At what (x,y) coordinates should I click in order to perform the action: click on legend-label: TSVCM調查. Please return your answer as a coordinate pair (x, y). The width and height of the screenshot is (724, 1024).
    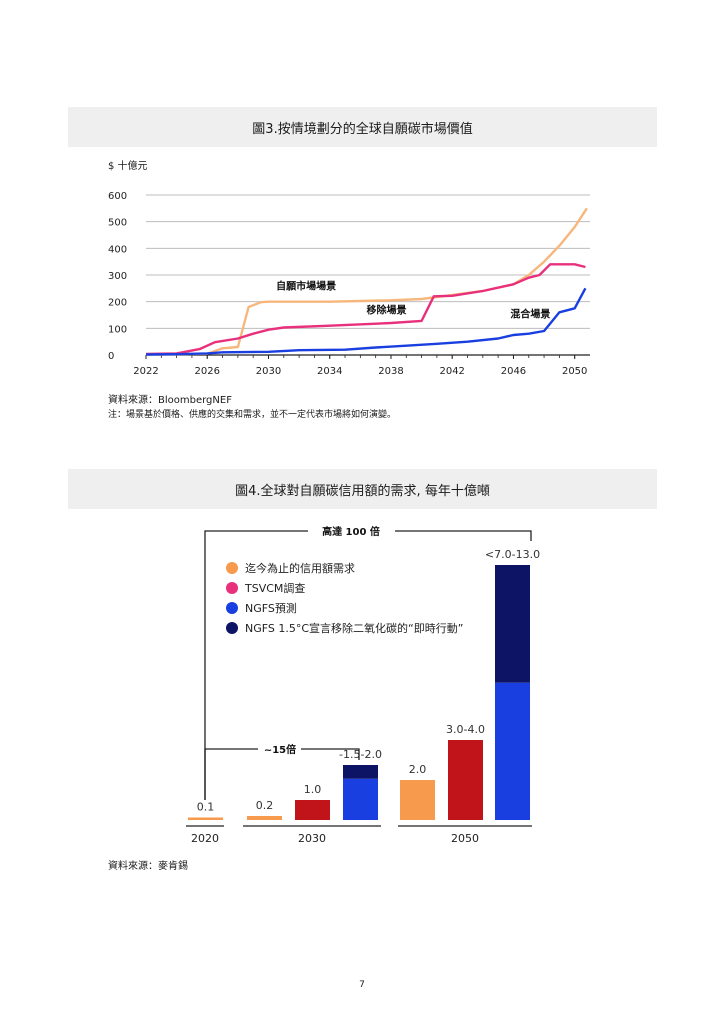
    Looking at the image, I should click on (274, 588).